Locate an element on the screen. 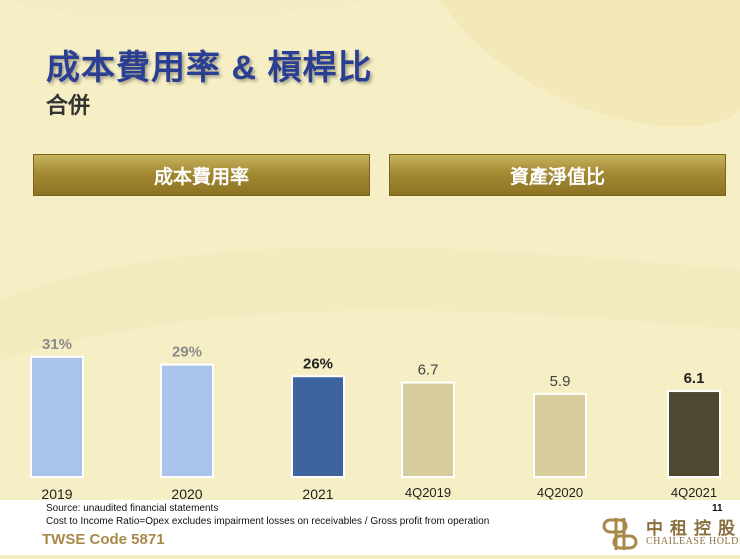  source-note: Source: unaudited financial statements is located at coordinates (132, 508).